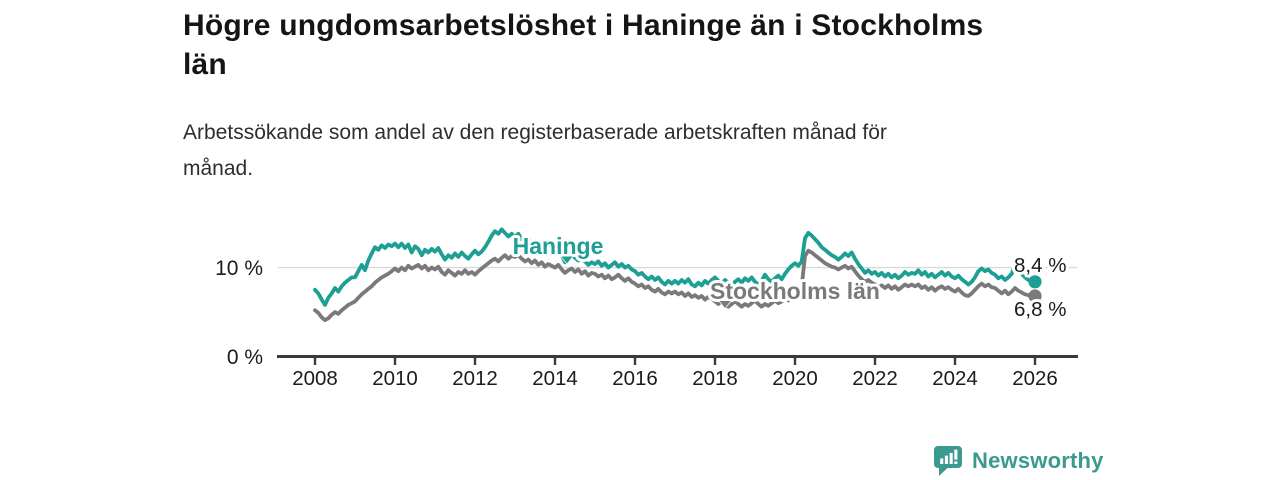  I want to click on haninge-series-label: Haninge, so click(558, 246).